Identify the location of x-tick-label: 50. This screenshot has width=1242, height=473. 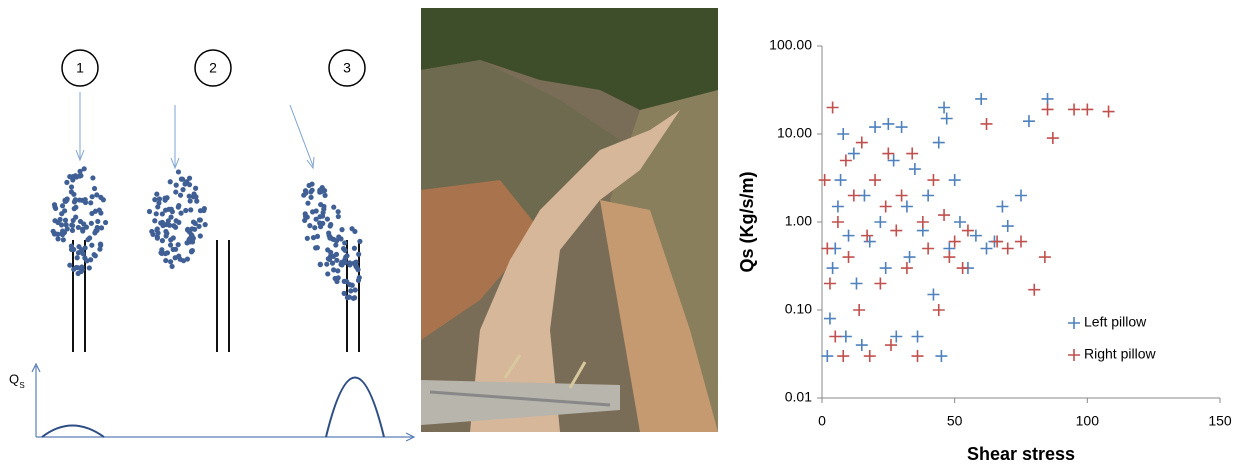
(955, 421).